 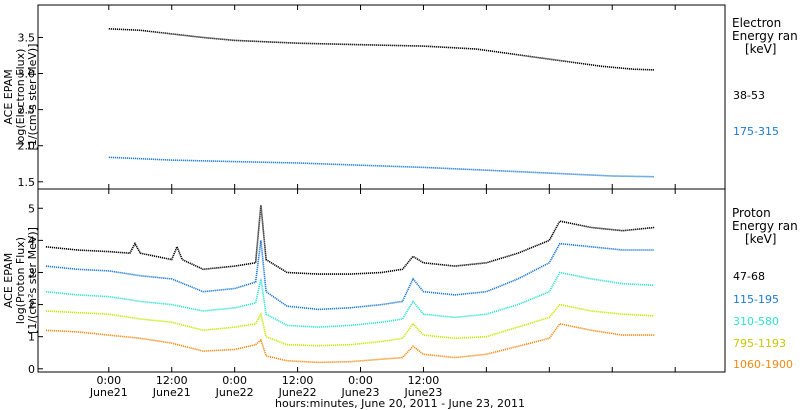 What do you see at coordinates (31, 240) in the screenshot?
I see `proton-ytick-label: 4` at bounding box center [31, 240].